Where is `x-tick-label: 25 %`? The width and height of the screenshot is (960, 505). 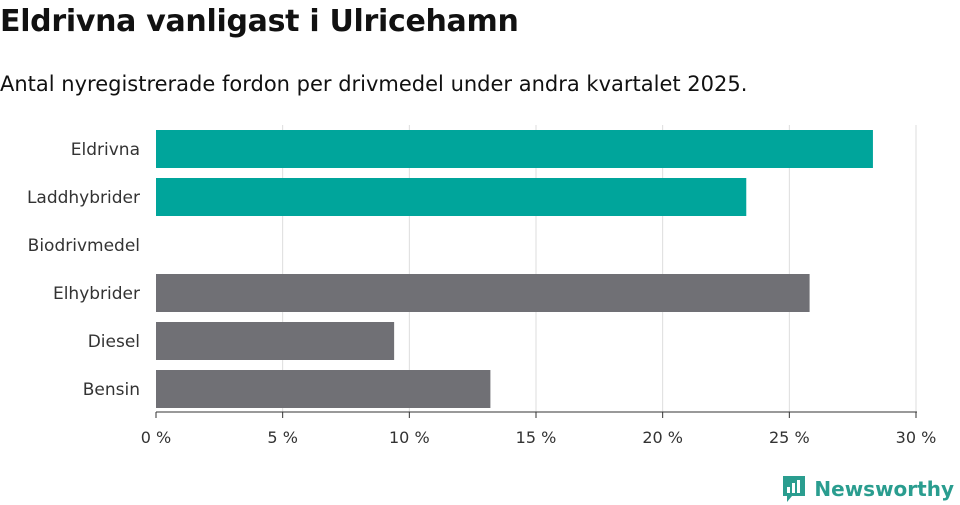 x-tick-label: 25 % is located at coordinates (789, 437).